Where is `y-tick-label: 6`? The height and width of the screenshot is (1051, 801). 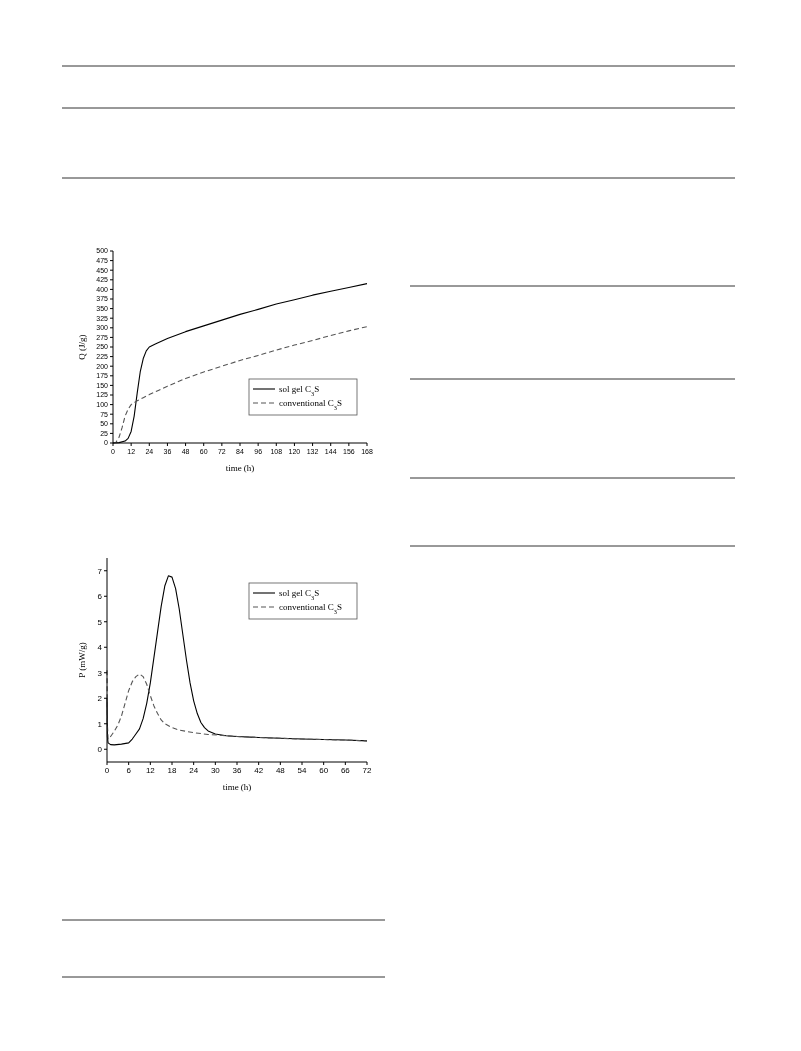 y-tick-label: 6 is located at coordinates (100, 597).